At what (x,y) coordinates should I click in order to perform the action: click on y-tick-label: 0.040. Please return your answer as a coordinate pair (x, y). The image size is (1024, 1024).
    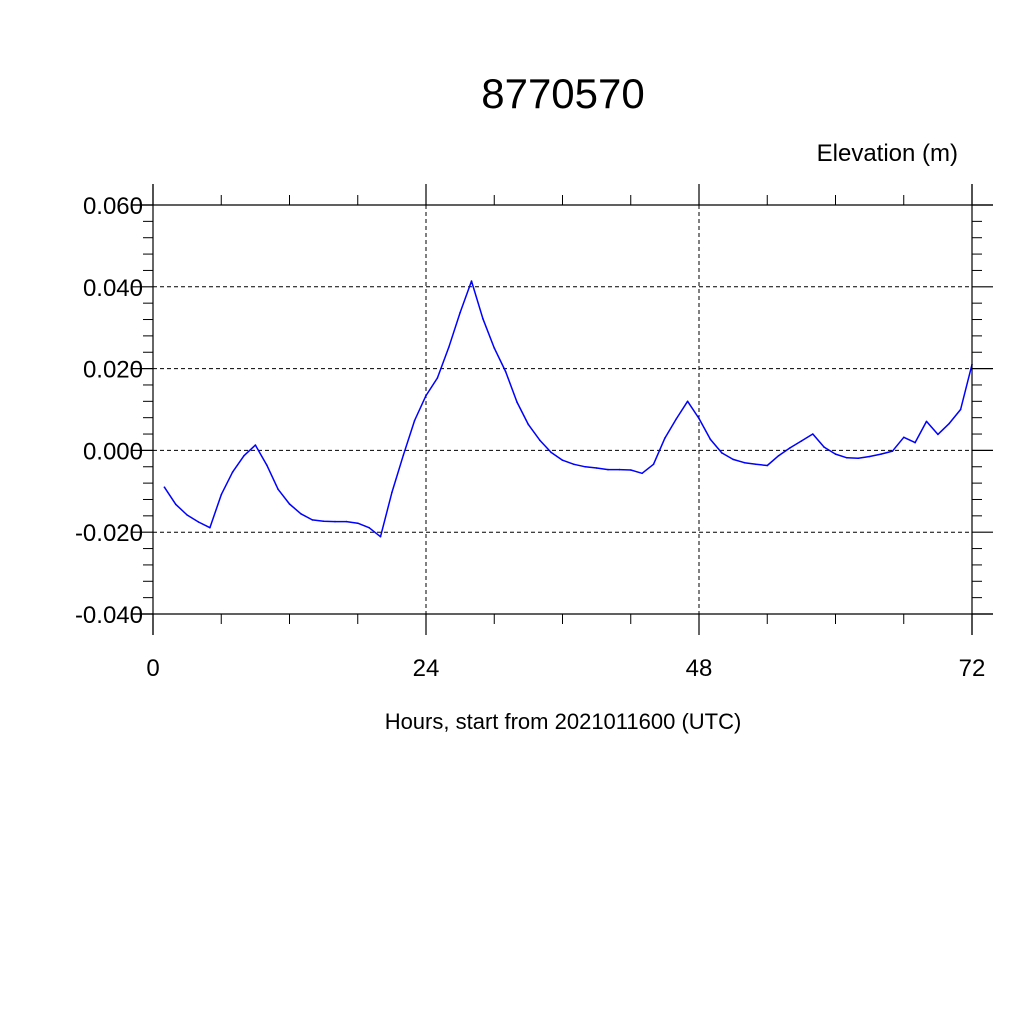
    Looking at the image, I should click on (113, 288).